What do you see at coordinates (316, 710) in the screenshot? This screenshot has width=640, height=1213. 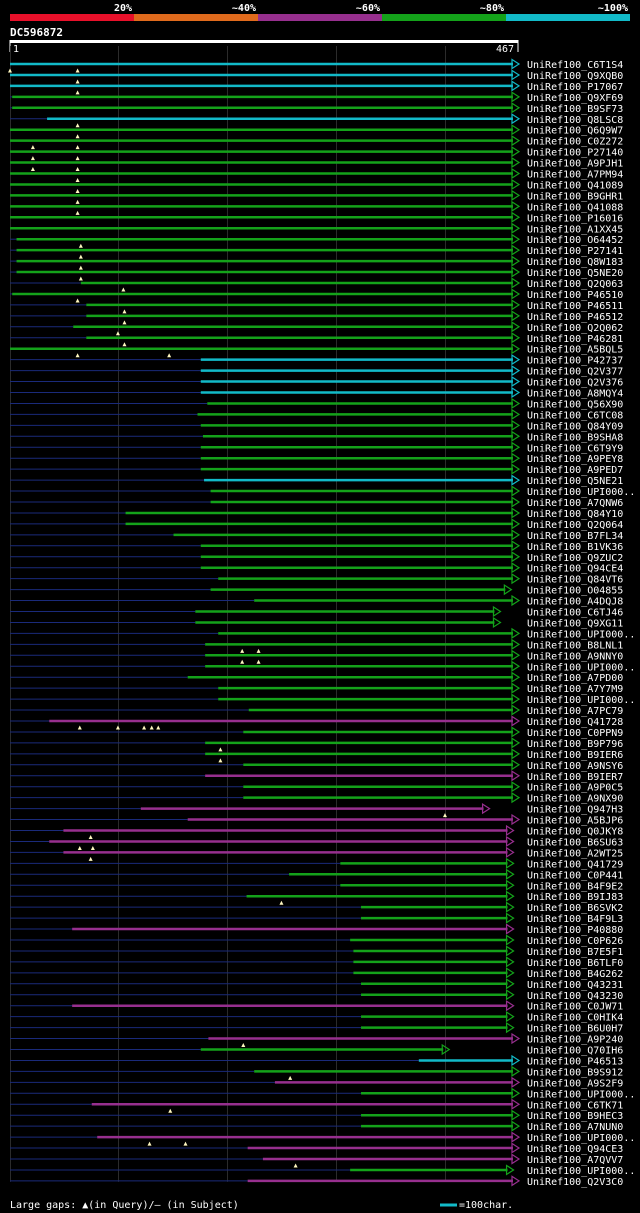 I see `hit-row: UniRef100_A7PC79` at bounding box center [316, 710].